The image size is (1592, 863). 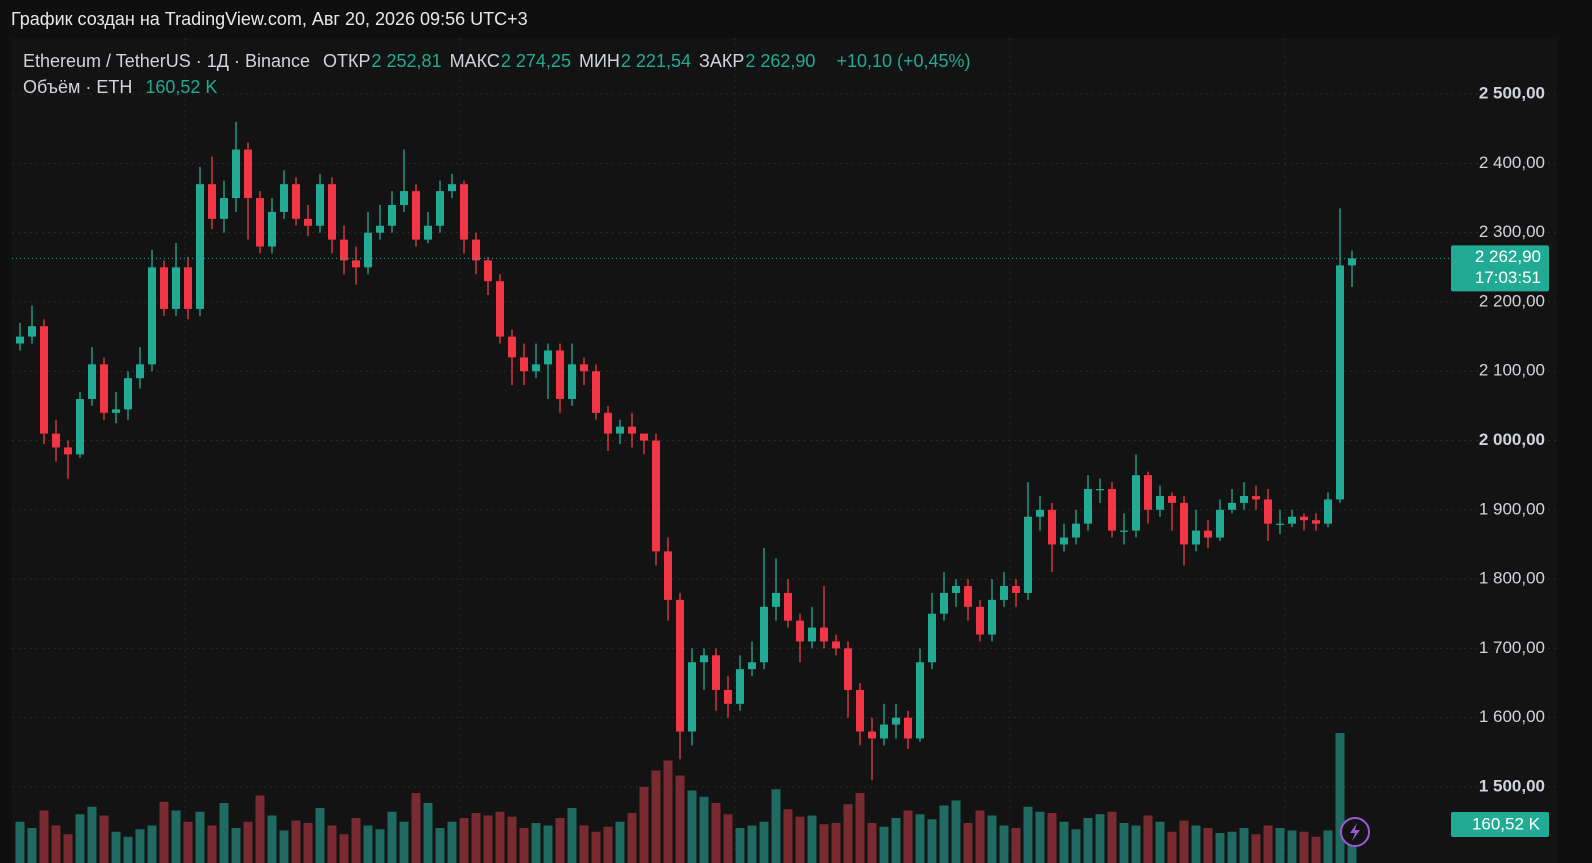 I want to click on alert-bolt, so click(x=1355, y=832).